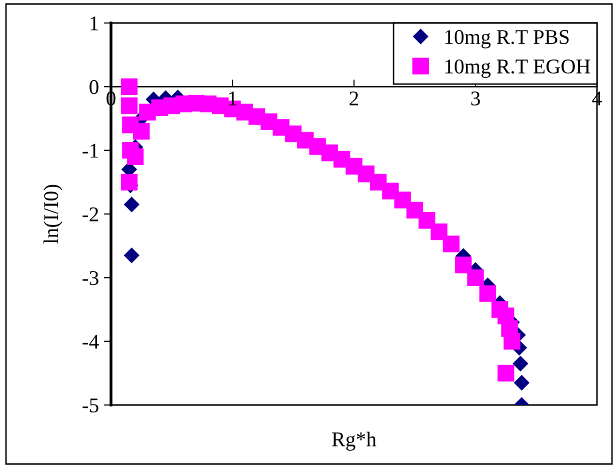 This screenshot has width=614, height=468. What do you see at coordinates (475, 98) in the screenshot?
I see `x-tick-label: 3` at bounding box center [475, 98].